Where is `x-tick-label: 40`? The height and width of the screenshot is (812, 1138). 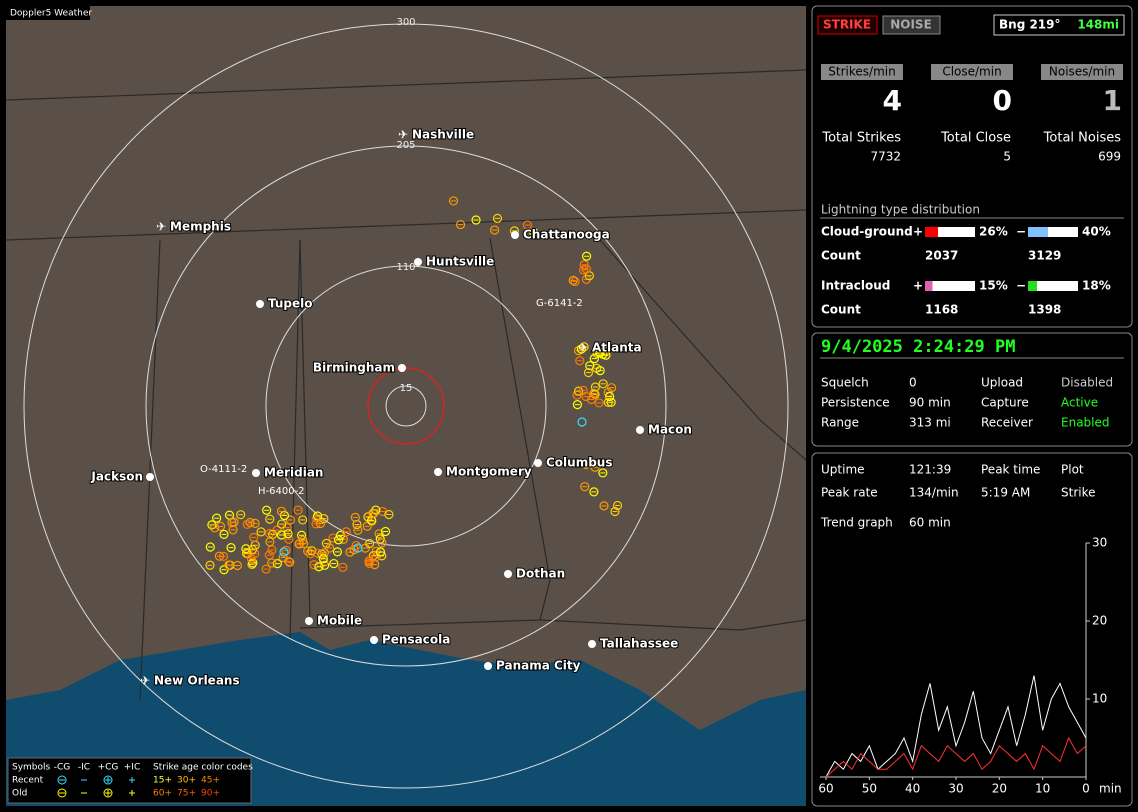 x-tick-label: 40 is located at coordinates (912, 789).